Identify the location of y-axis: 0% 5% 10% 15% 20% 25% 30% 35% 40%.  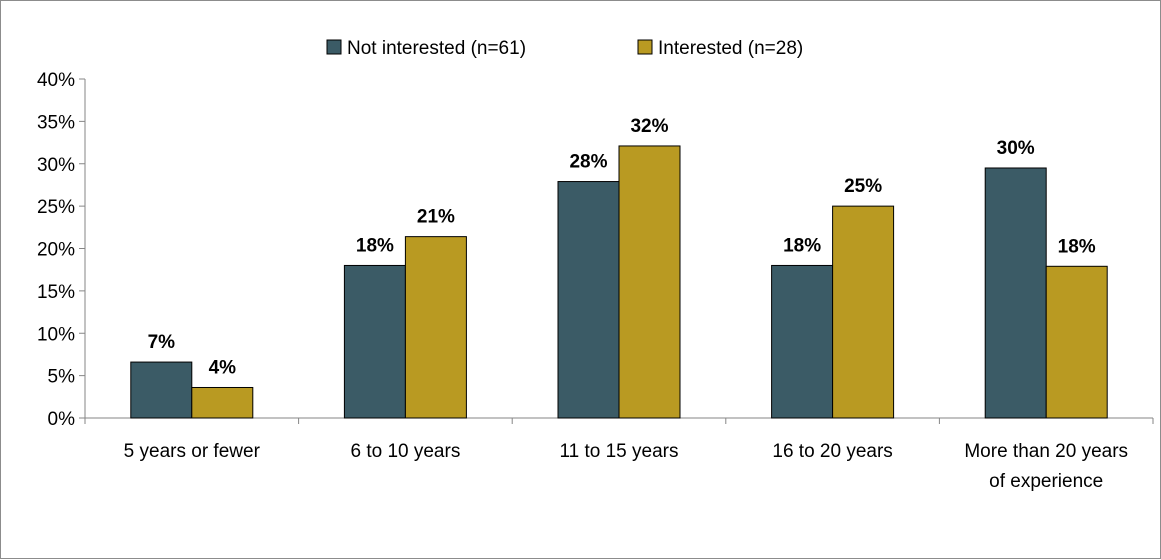
(61, 250).